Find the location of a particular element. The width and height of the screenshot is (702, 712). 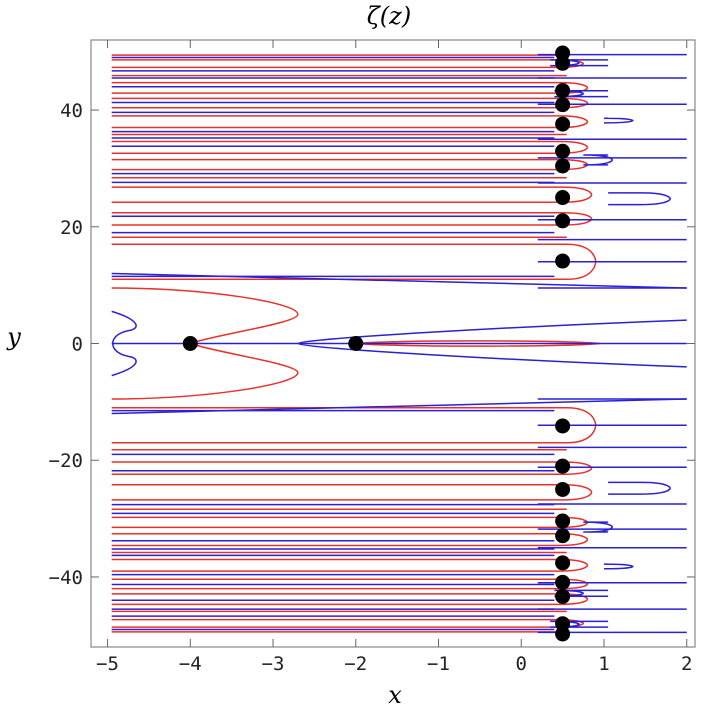

x-tick-label: −5 is located at coordinates (107, 664).